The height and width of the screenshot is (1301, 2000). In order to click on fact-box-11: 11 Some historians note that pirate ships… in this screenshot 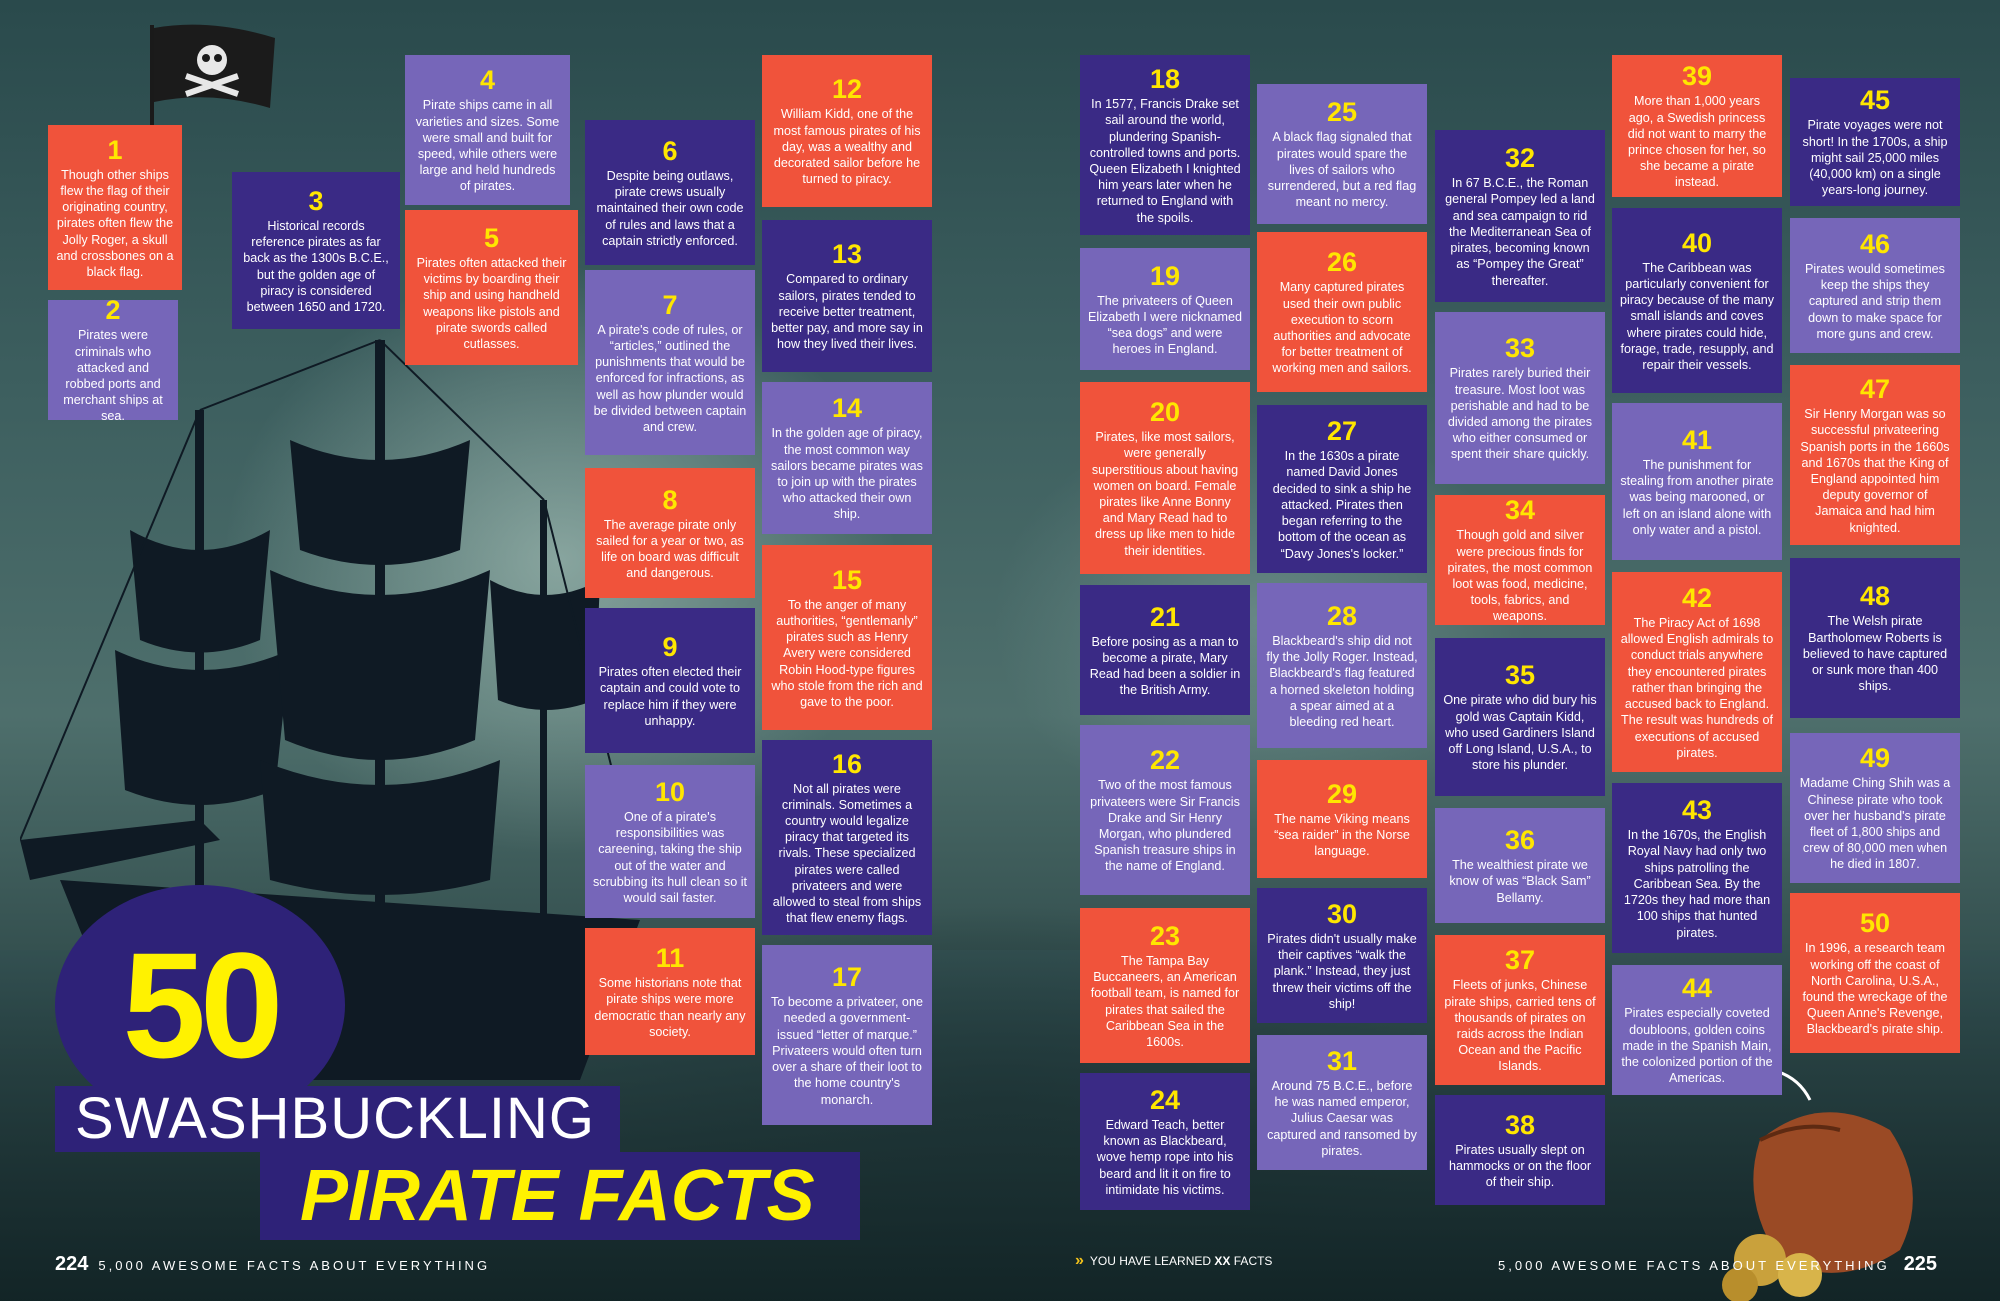, I will do `click(670, 991)`.